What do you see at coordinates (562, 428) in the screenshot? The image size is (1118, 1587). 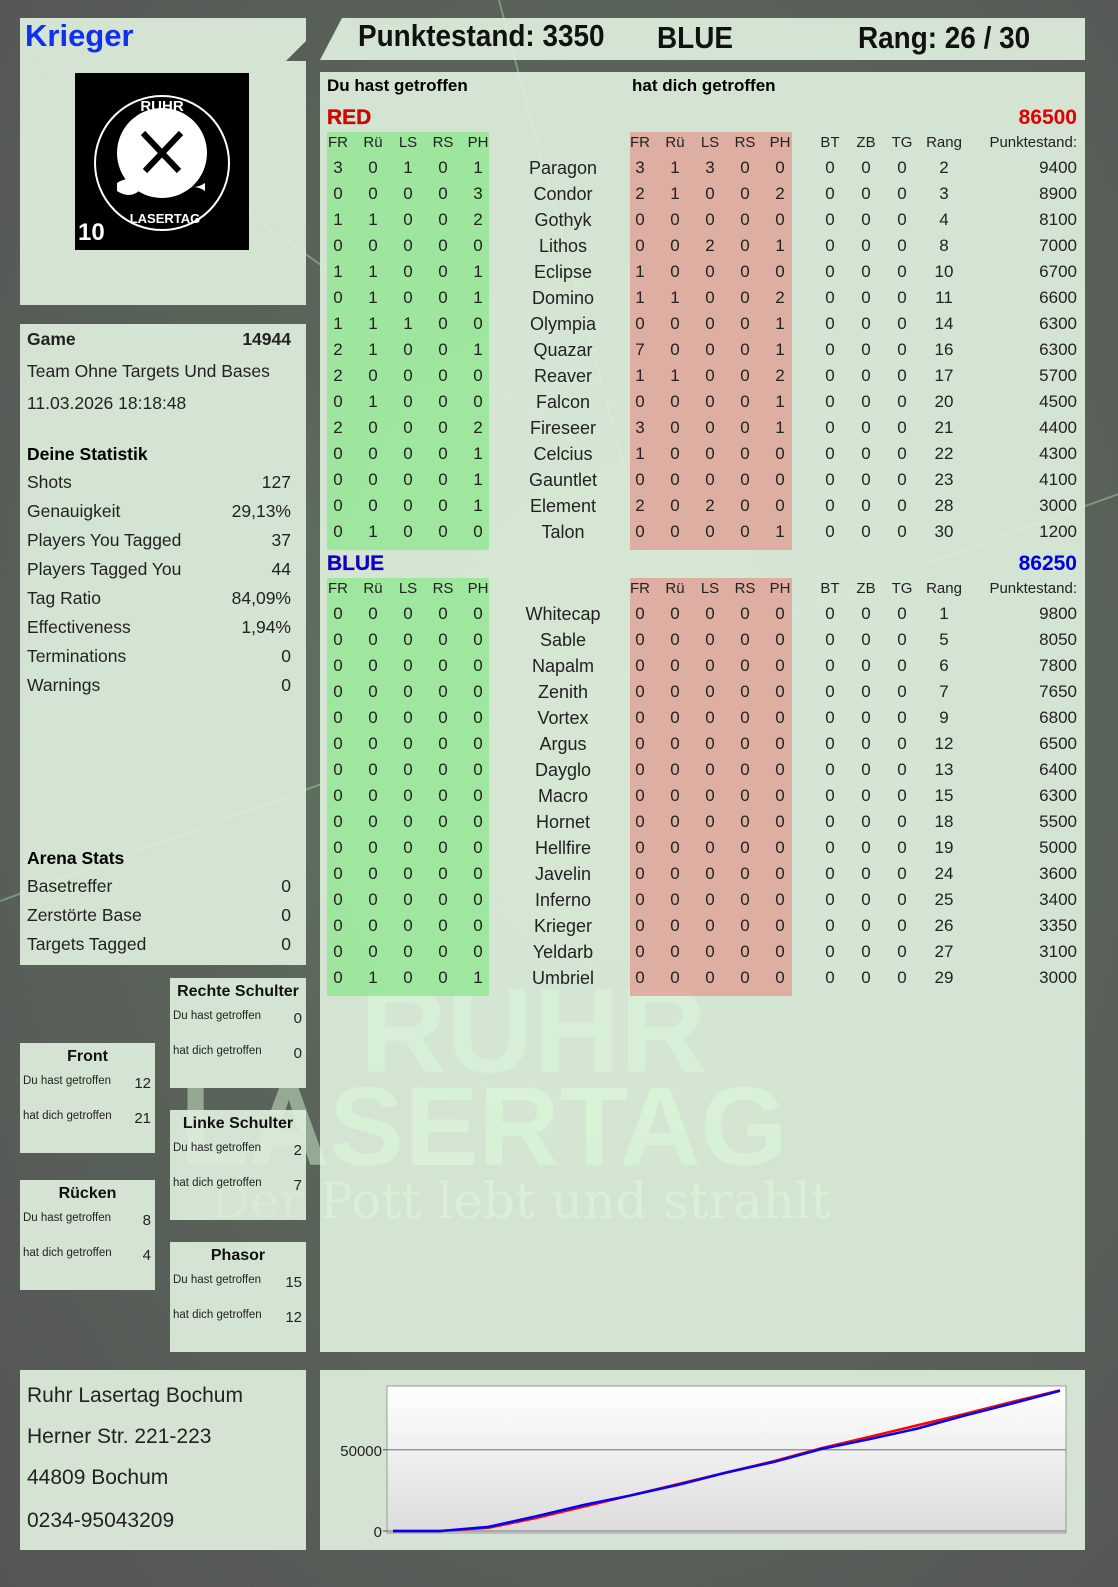 I see `player-name: Fireseer` at bounding box center [562, 428].